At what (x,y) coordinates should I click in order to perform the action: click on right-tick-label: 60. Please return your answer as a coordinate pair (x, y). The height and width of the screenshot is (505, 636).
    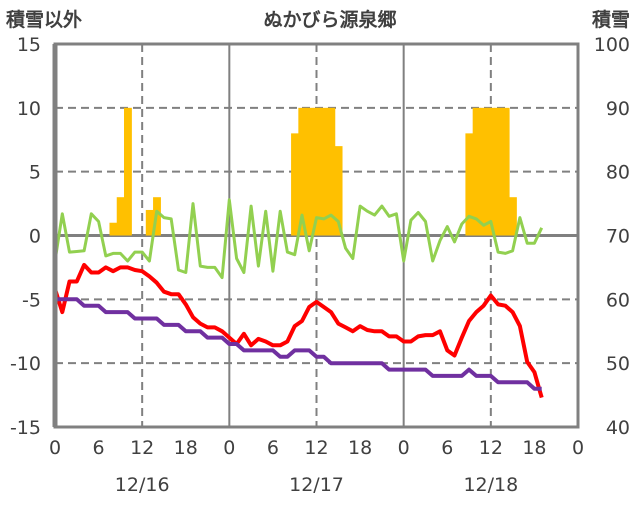
    Looking at the image, I should click on (618, 300).